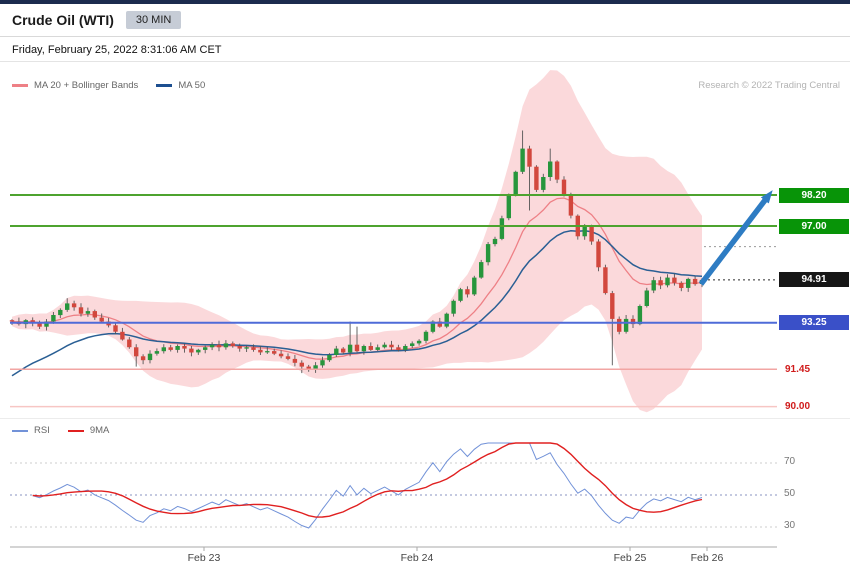 This screenshot has height=576, width=850. Describe the element at coordinates (790, 461) in the screenshot. I see `rsi-tick-70: 70` at that location.